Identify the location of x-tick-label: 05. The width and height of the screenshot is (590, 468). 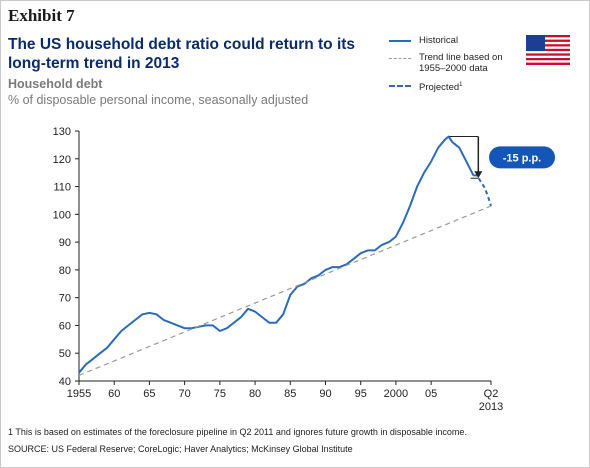
(431, 394).